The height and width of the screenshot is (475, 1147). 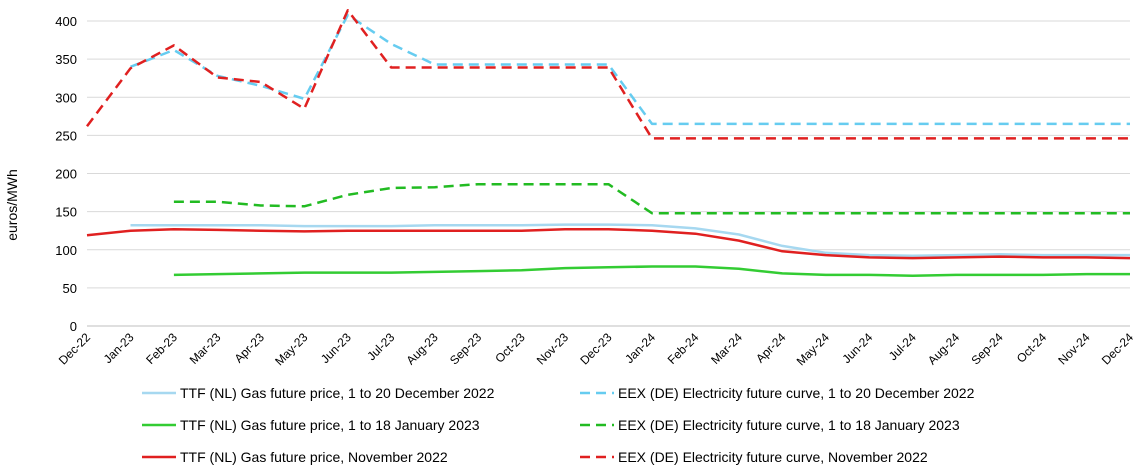 What do you see at coordinates (510, 348) in the screenshot?
I see `x-tick-label: Oct-23` at bounding box center [510, 348].